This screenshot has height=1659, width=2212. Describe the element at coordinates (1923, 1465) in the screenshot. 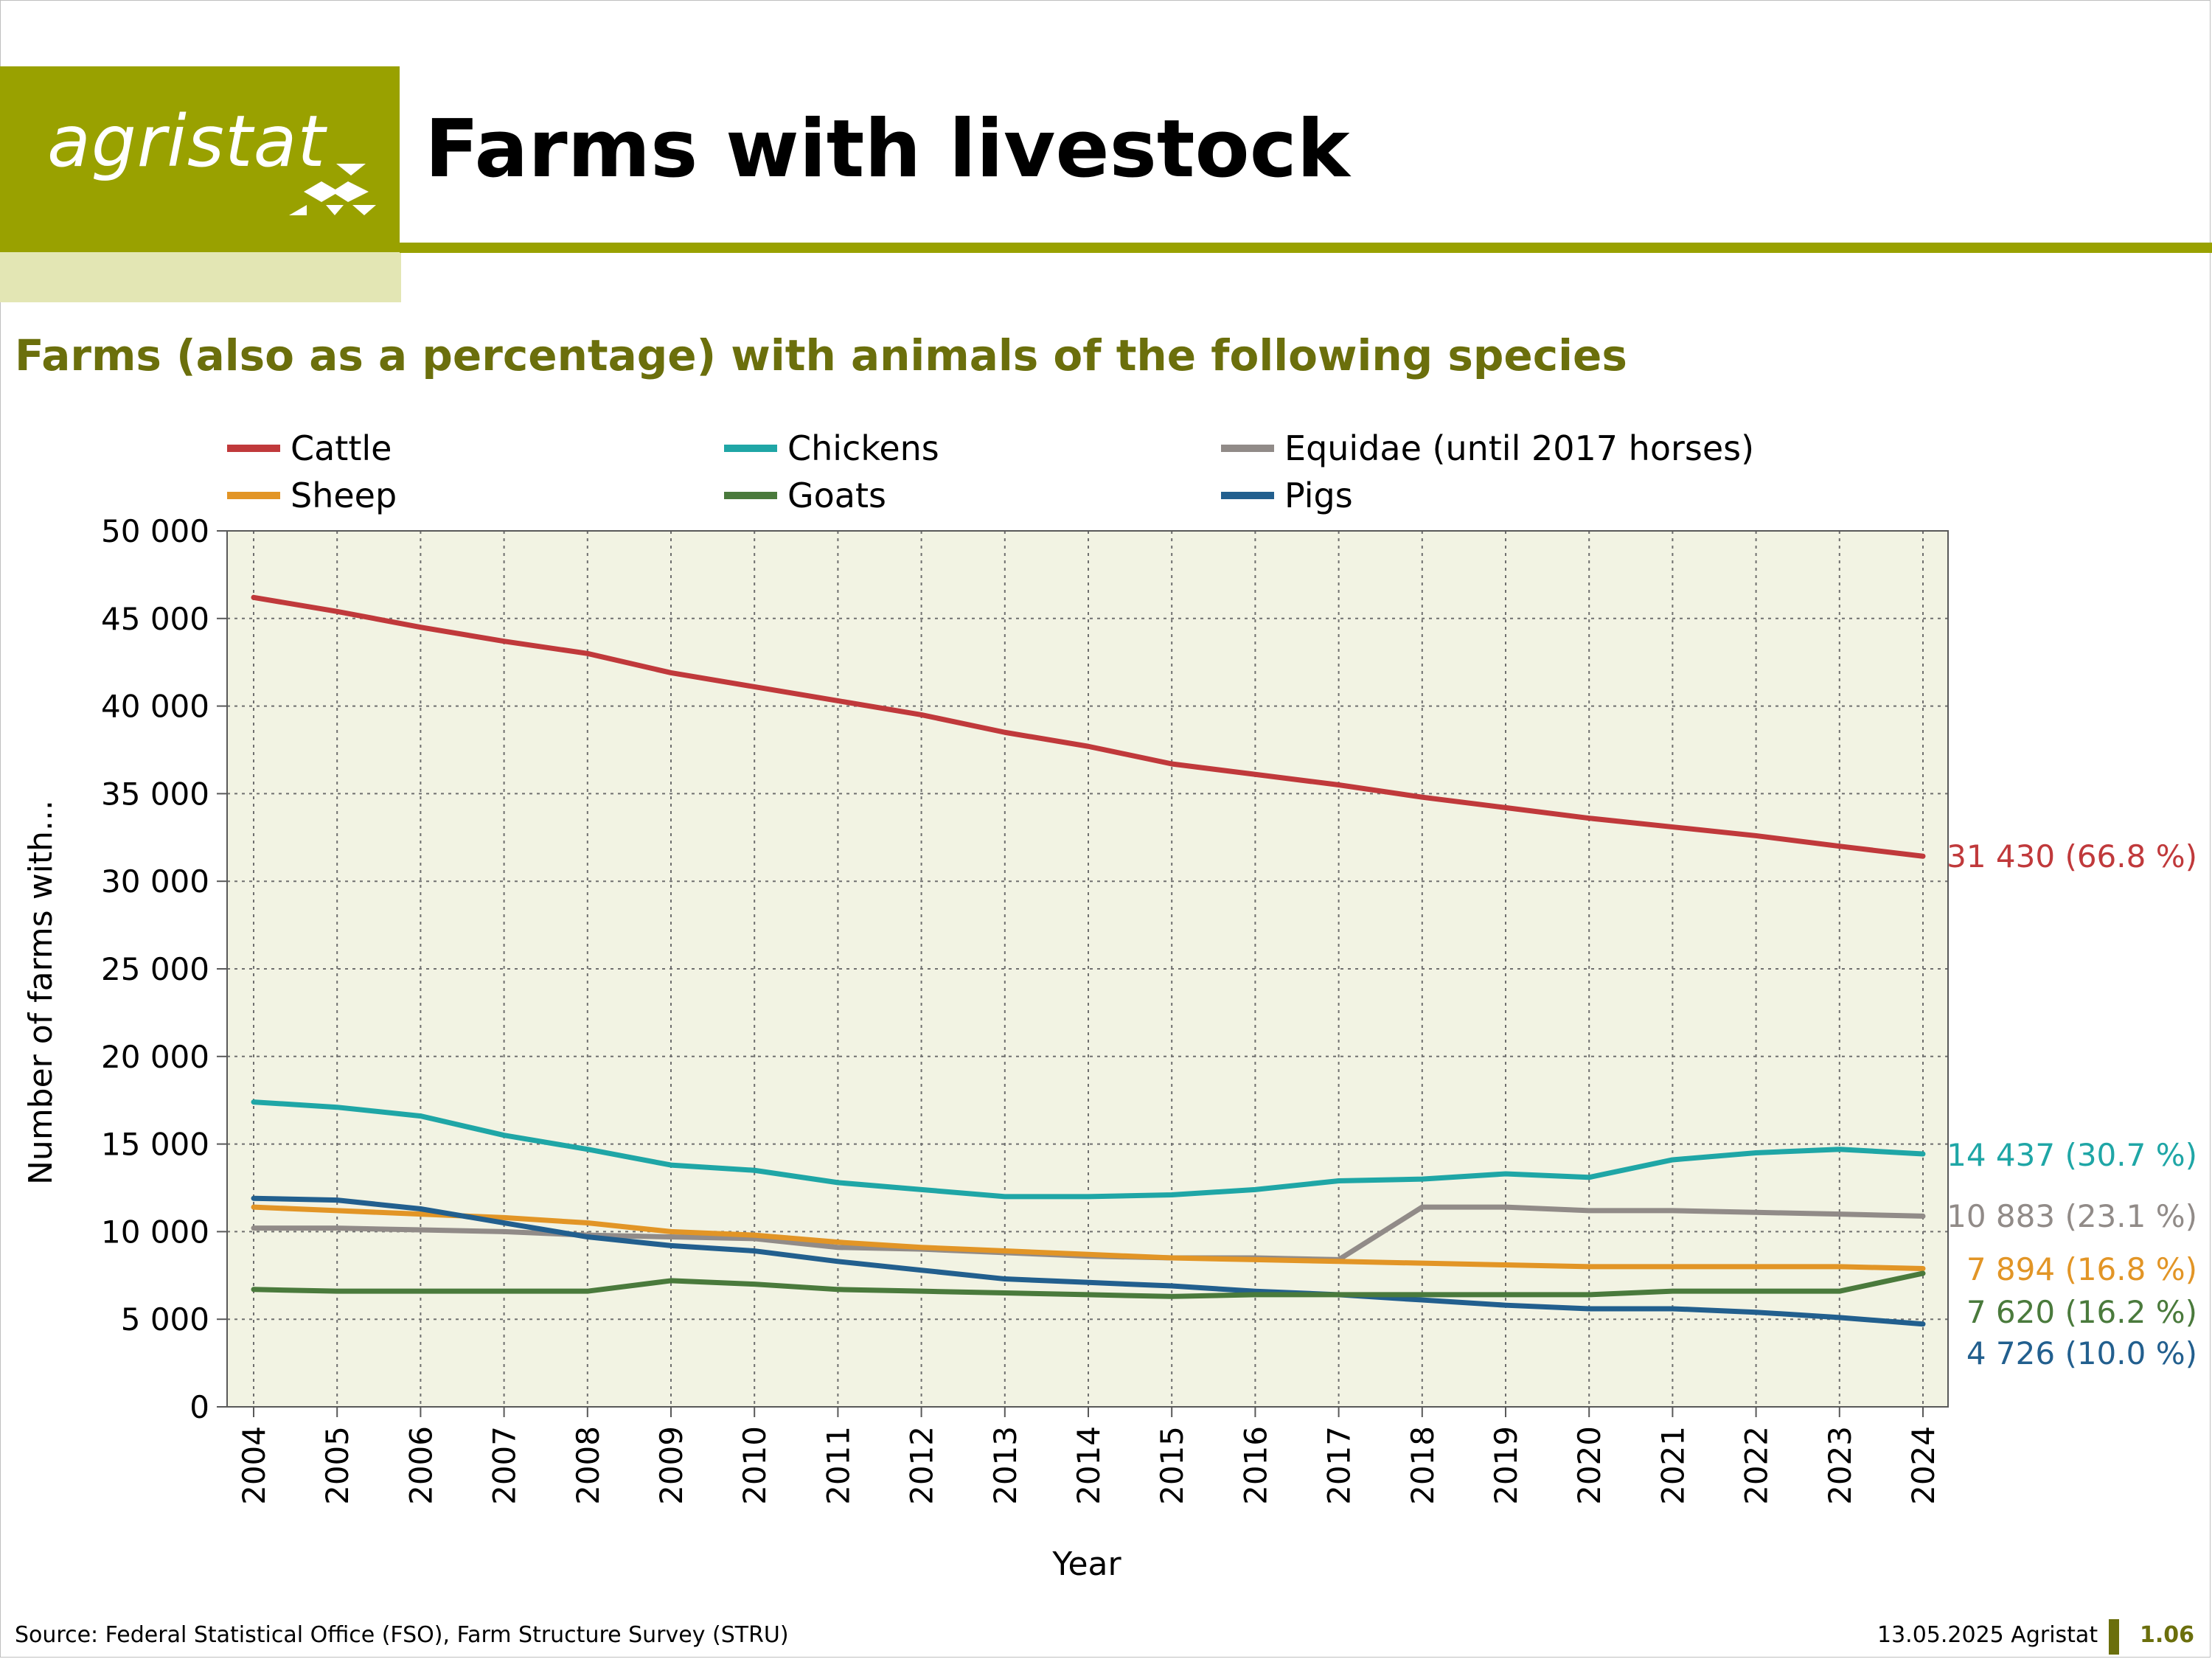

I see `x-tick-label: 2024` at that location.